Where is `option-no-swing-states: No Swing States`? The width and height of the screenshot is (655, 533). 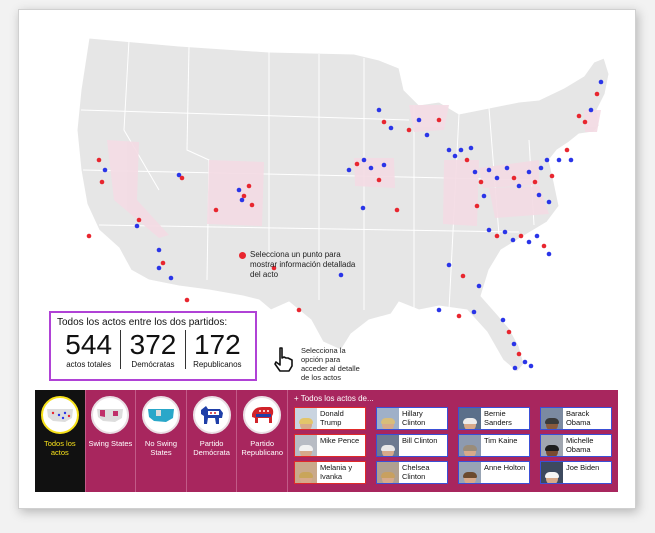 option-no-swing-states: No Swing States is located at coordinates (161, 441).